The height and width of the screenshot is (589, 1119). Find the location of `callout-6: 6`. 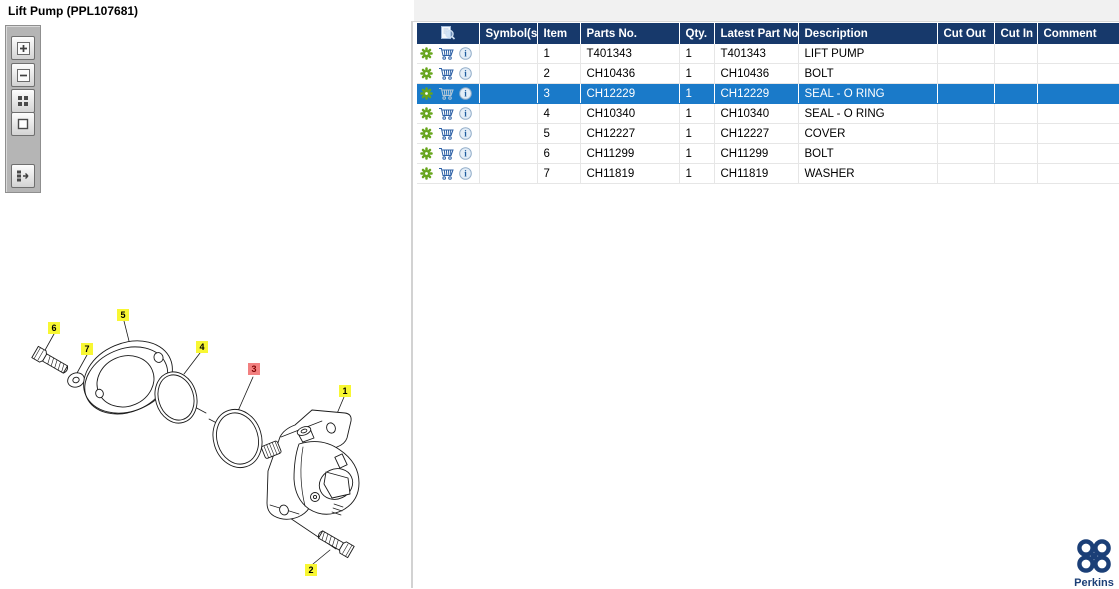

callout-6: 6 is located at coordinates (54, 328).